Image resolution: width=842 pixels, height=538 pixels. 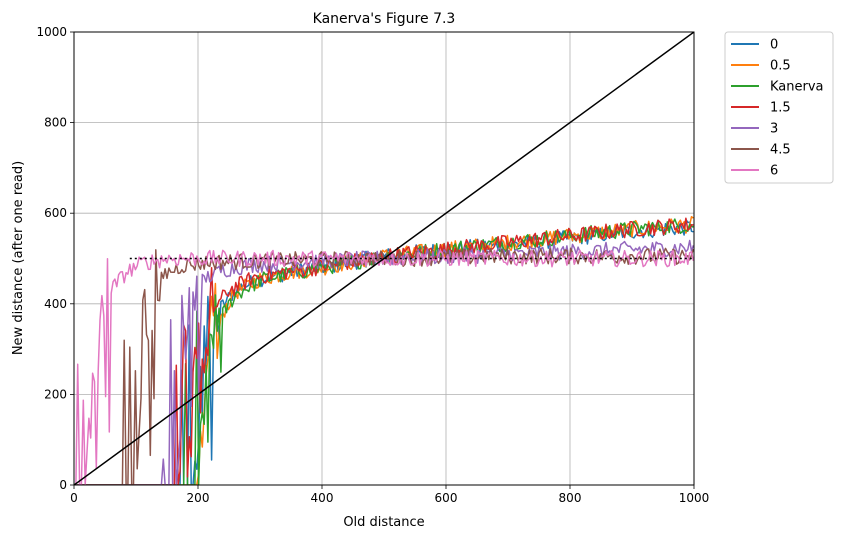 I want to click on x-tick-label: 200, so click(x=198, y=498).